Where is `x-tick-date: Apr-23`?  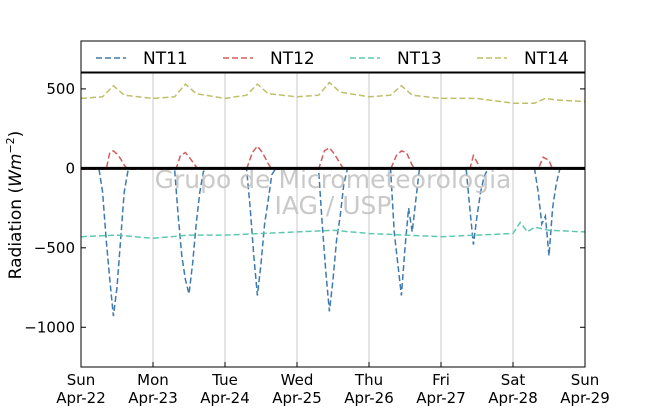
x-tick-date: Apr-23 is located at coordinates (153, 398).